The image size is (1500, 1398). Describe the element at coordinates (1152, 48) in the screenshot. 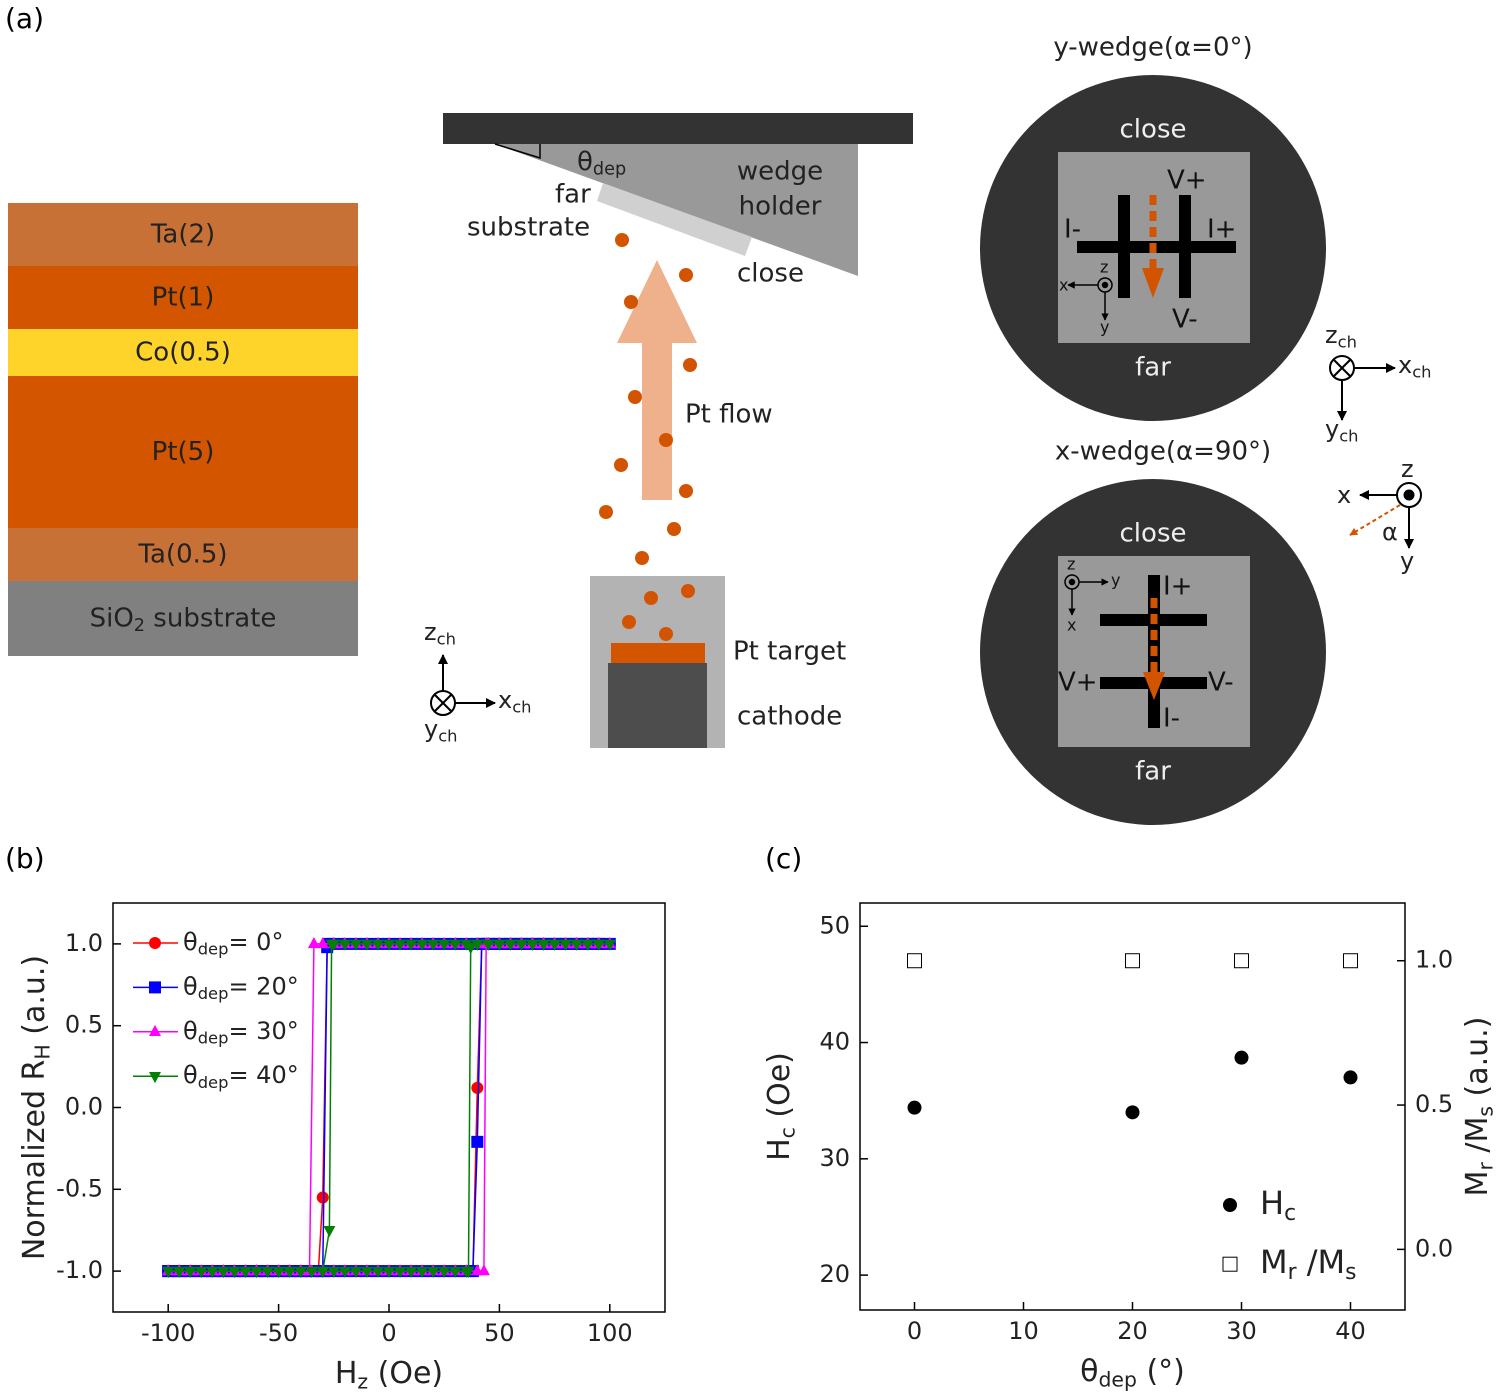

I see `wedge-title: y-wedge(α=0°)` at that location.